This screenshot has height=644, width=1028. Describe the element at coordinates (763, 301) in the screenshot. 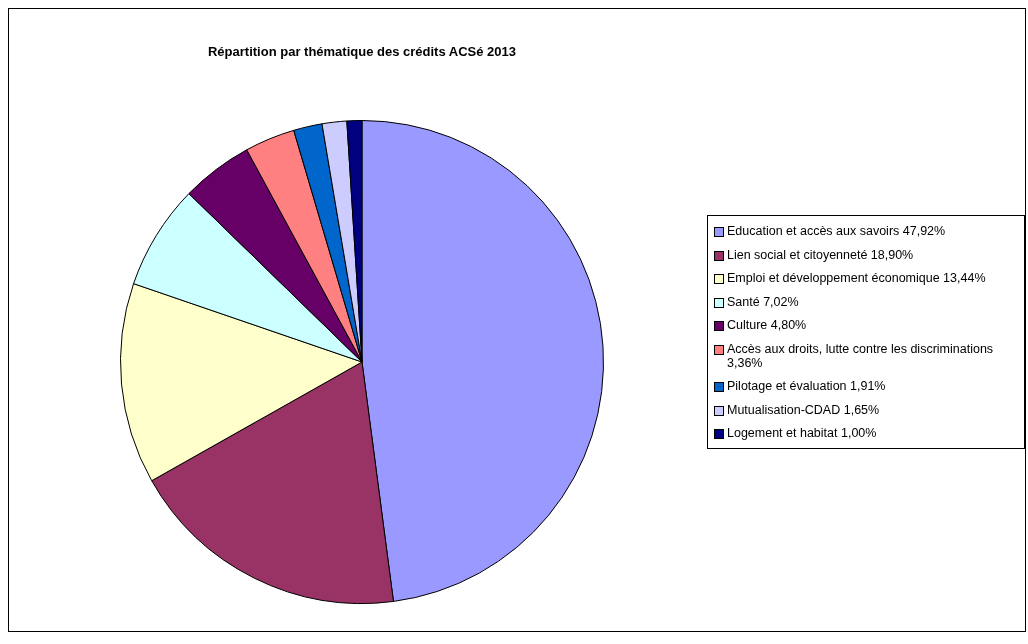

I see `legend-label: Santé 7,02%` at that location.